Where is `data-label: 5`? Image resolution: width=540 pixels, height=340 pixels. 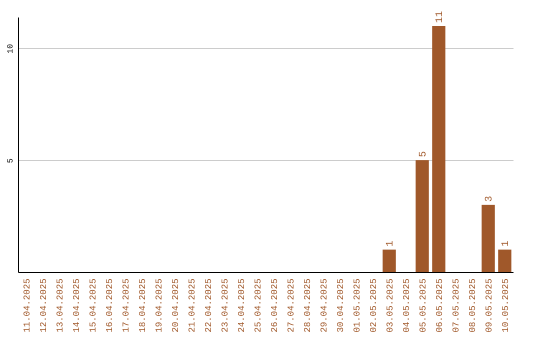
data-label: 5 is located at coordinates (424, 154).